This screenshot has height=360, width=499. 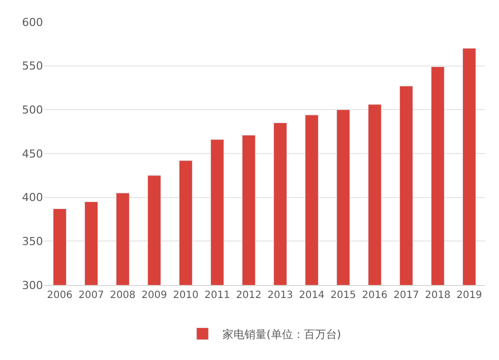 What do you see at coordinates (32, 66) in the screenshot?
I see `y-tick-label: 550` at bounding box center [32, 66].